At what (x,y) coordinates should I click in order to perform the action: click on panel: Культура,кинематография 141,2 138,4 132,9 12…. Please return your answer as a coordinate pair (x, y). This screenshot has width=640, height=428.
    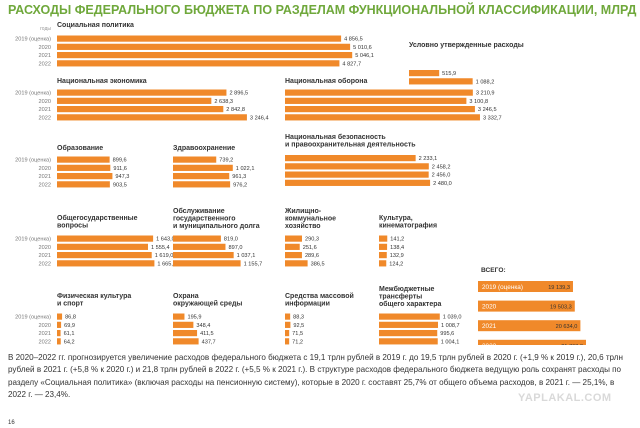
    Looking at the image, I should click on (408, 241).